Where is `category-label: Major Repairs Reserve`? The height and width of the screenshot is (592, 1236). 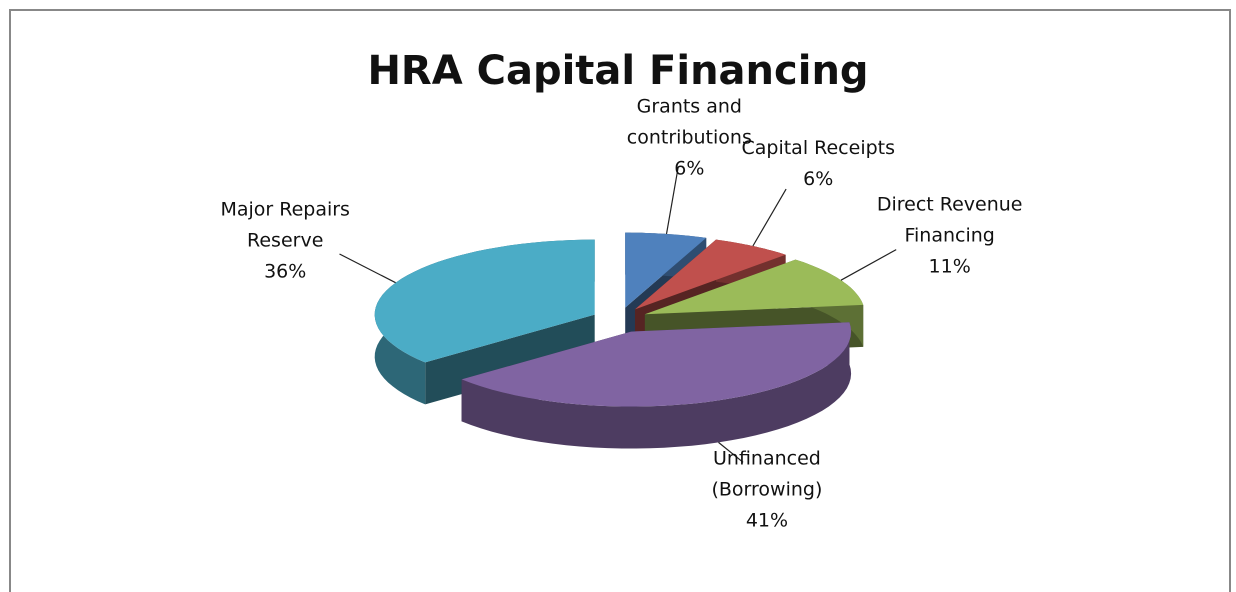 category-label: Major Repairs Reserve is located at coordinates (285, 225).